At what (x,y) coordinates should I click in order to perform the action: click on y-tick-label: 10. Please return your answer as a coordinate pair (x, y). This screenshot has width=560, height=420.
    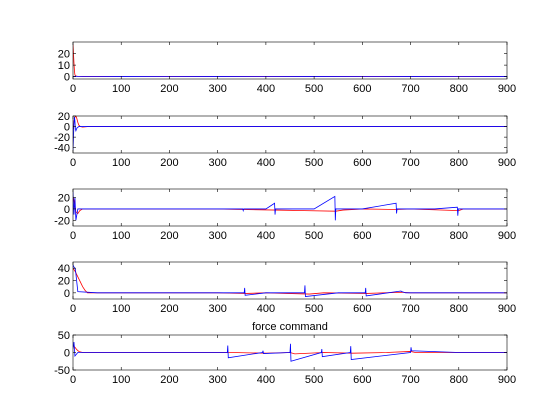
    Looking at the image, I should click on (64, 66).